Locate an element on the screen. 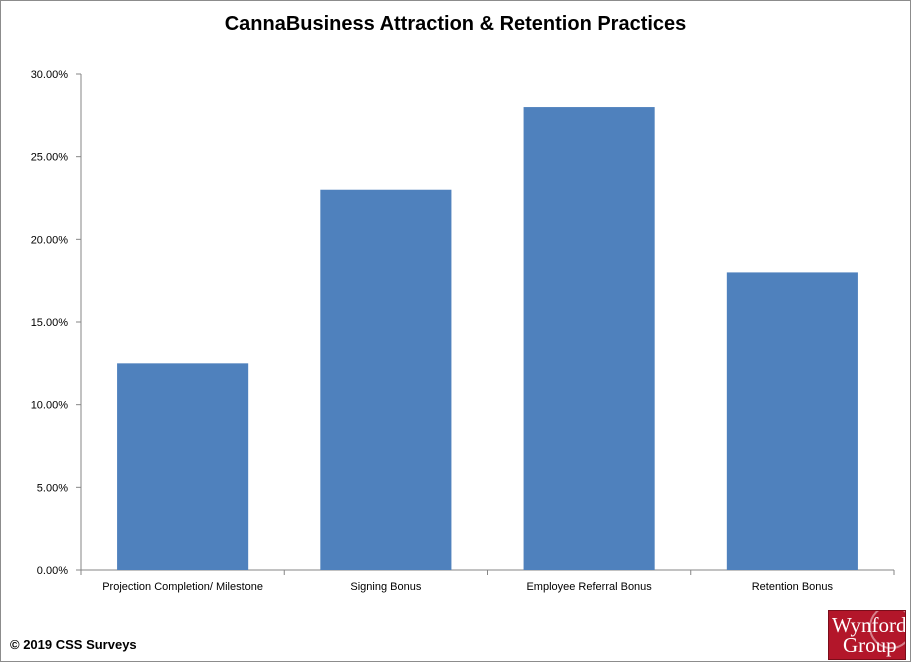 The width and height of the screenshot is (911, 662). logo-line1: Wynford is located at coordinates (869, 625).